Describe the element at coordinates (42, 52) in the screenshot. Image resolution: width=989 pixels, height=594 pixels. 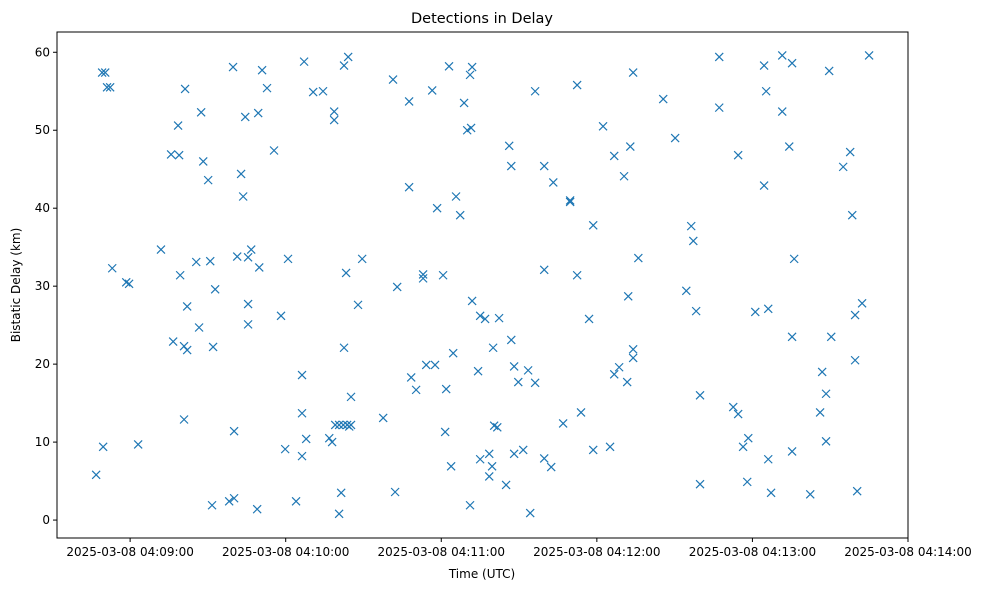
I see `y-tick-label: 60` at that location.